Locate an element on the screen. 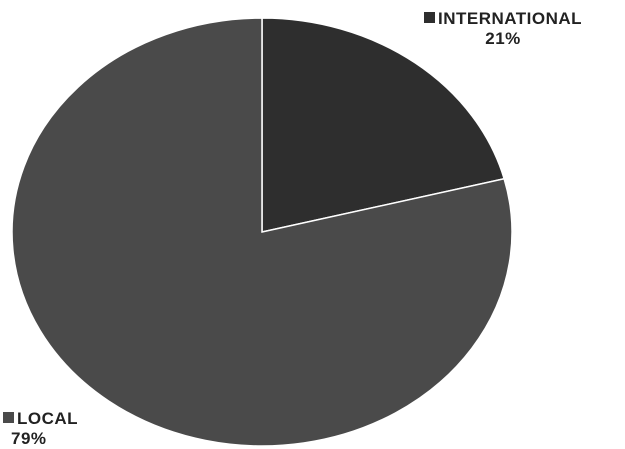 This screenshot has height=449, width=625. legend-swatch-local is located at coordinates (8, 417).